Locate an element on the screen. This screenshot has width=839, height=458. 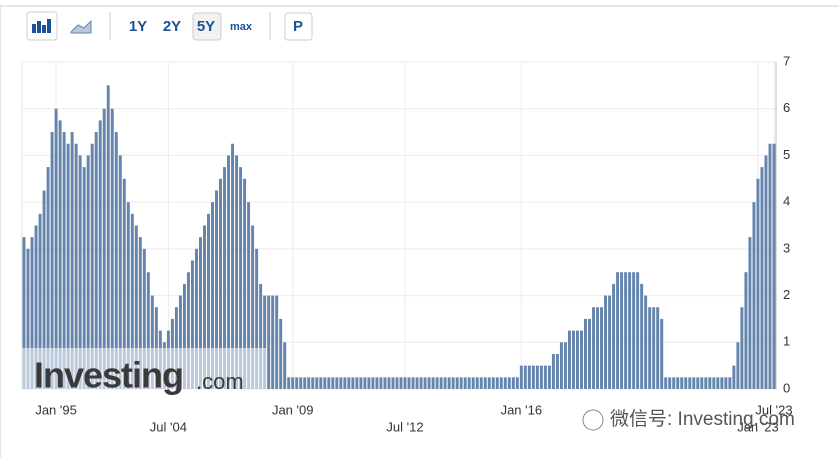
range-button: 2Y is located at coordinates (172, 26).